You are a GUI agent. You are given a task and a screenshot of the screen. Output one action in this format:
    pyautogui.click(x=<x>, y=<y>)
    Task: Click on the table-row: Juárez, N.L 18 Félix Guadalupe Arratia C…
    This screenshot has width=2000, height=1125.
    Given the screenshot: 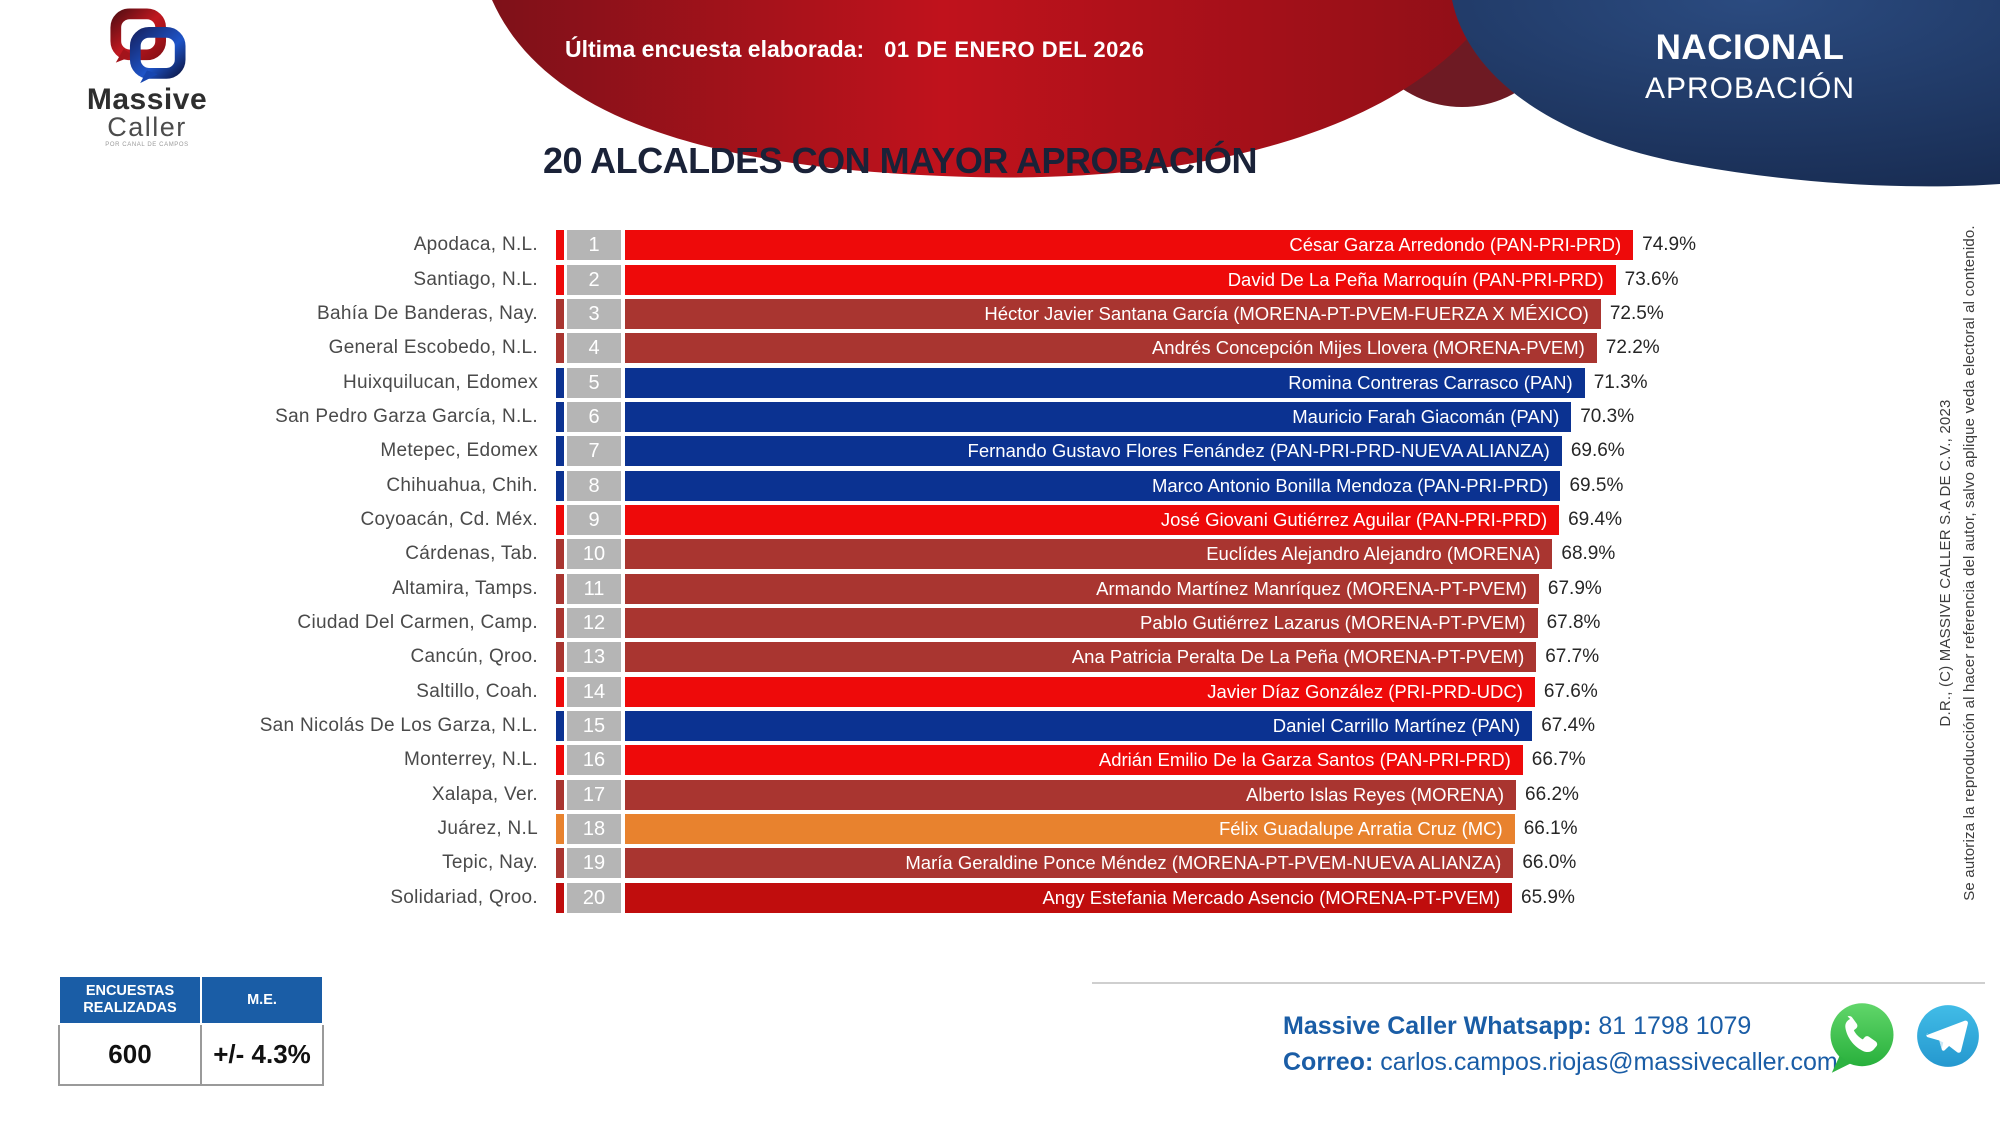 What is the action you would take?
    pyautogui.click(x=1000, y=829)
    